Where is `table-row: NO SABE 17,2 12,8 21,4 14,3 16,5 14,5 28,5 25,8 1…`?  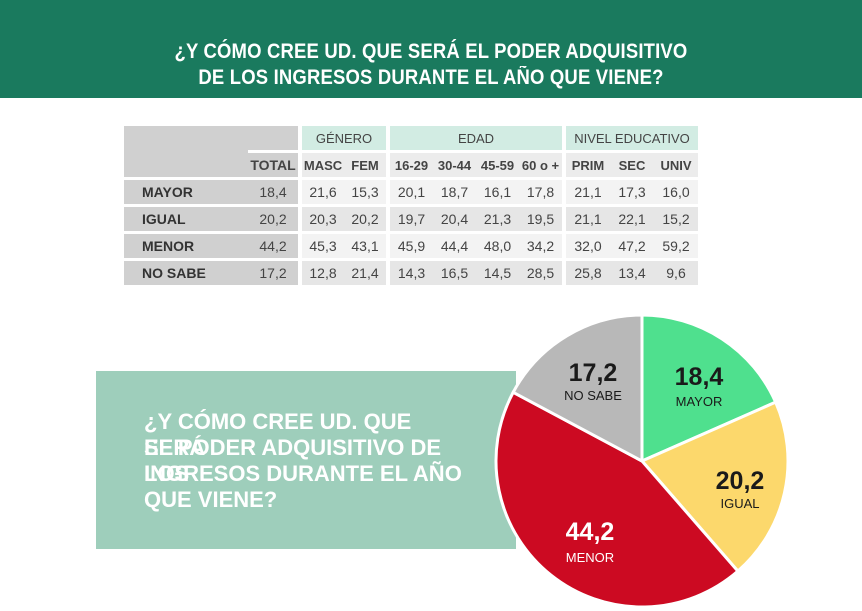 table-row: NO SABE 17,2 12,8 21,4 14,3 16,5 14,5 28,5 25,8 1… is located at coordinates (411, 274).